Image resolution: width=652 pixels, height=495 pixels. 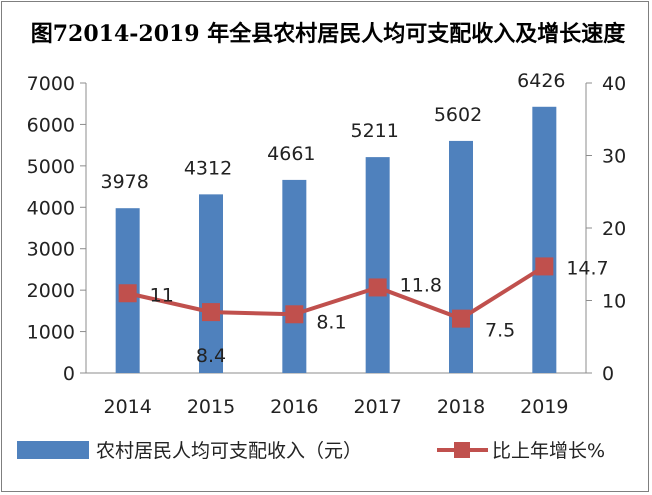 I want to click on right-tick-label: 20, so click(x=614, y=229).